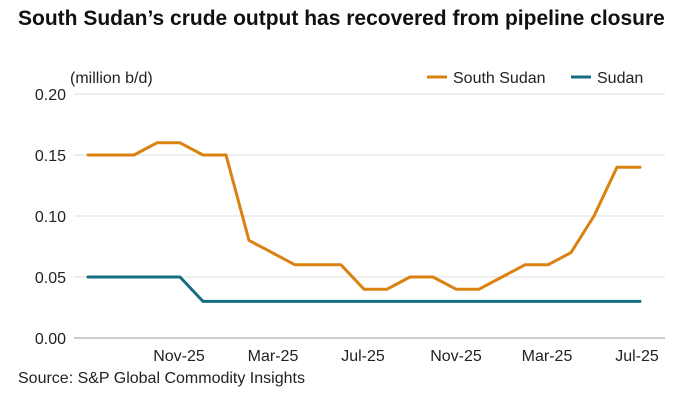 The height and width of the screenshot is (403, 700). What do you see at coordinates (50, 95) in the screenshot?
I see `y-tick-label: 0.20` at bounding box center [50, 95].